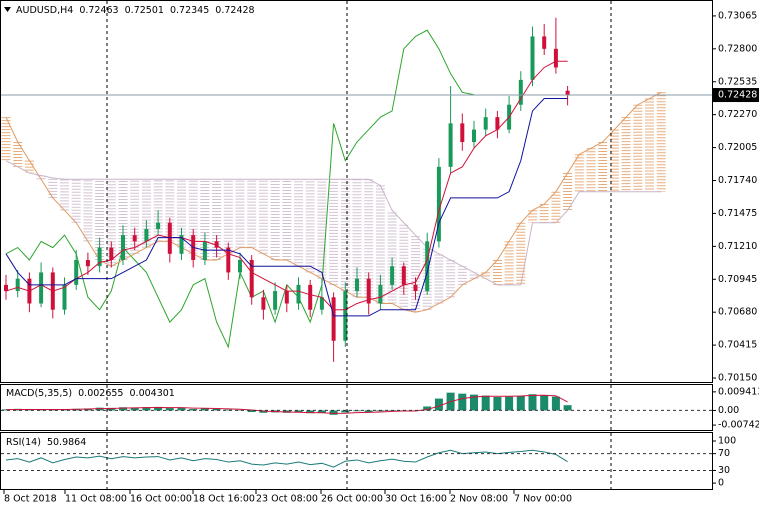 The image size is (759, 511). What do you see at coordinates (737, 114) in the screenshot?
I see `y-tick-label: 0.72270` at bounding box center [737, 114].